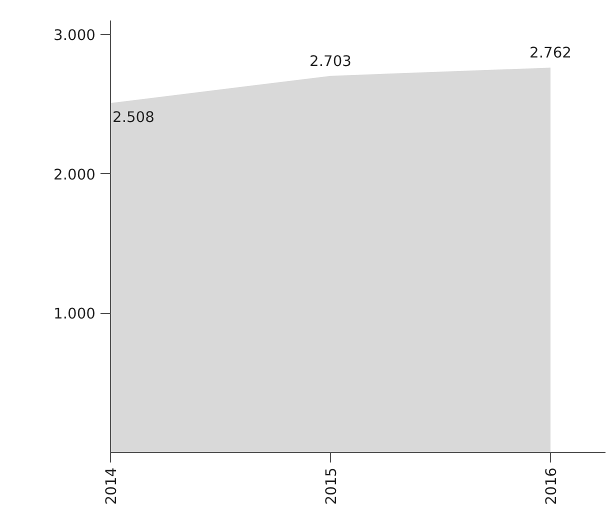 The image size is (608, 508). Describe the element at coordinates (551, 53) in the screenshot. I see `text: 2.762` at that location.